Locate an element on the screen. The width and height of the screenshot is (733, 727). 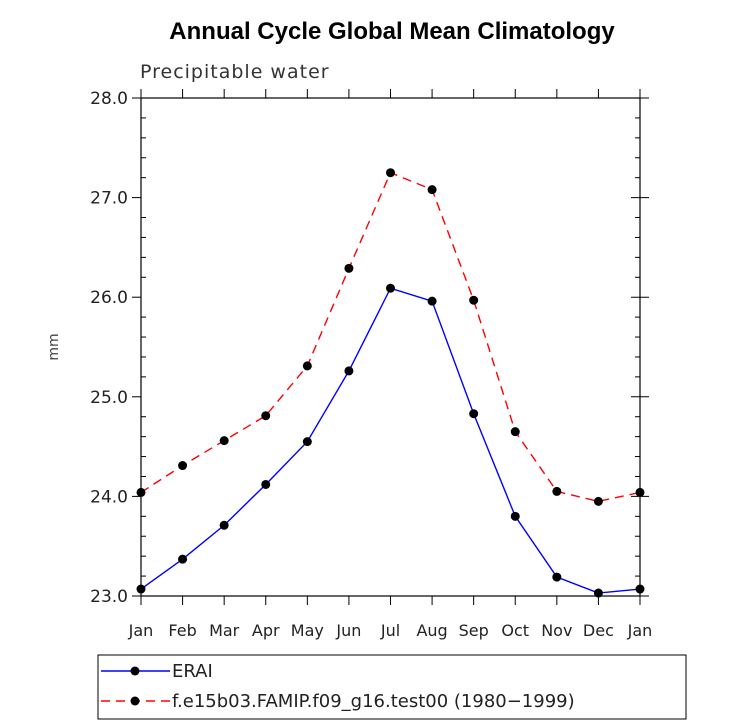
x-tick-label: Feb is located at coordinates (182, 630).